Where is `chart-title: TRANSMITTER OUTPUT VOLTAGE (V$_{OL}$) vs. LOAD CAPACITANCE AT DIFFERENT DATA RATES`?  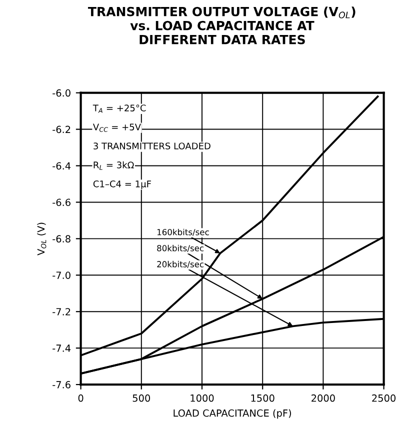 chart-title: TRANSMITTER OUTPUT VOLTAGE (V$_{OL}$) vs. LOAD CAPACITANCE AT DIFFERENT DATA RATES is located at coordinates (222, 25).